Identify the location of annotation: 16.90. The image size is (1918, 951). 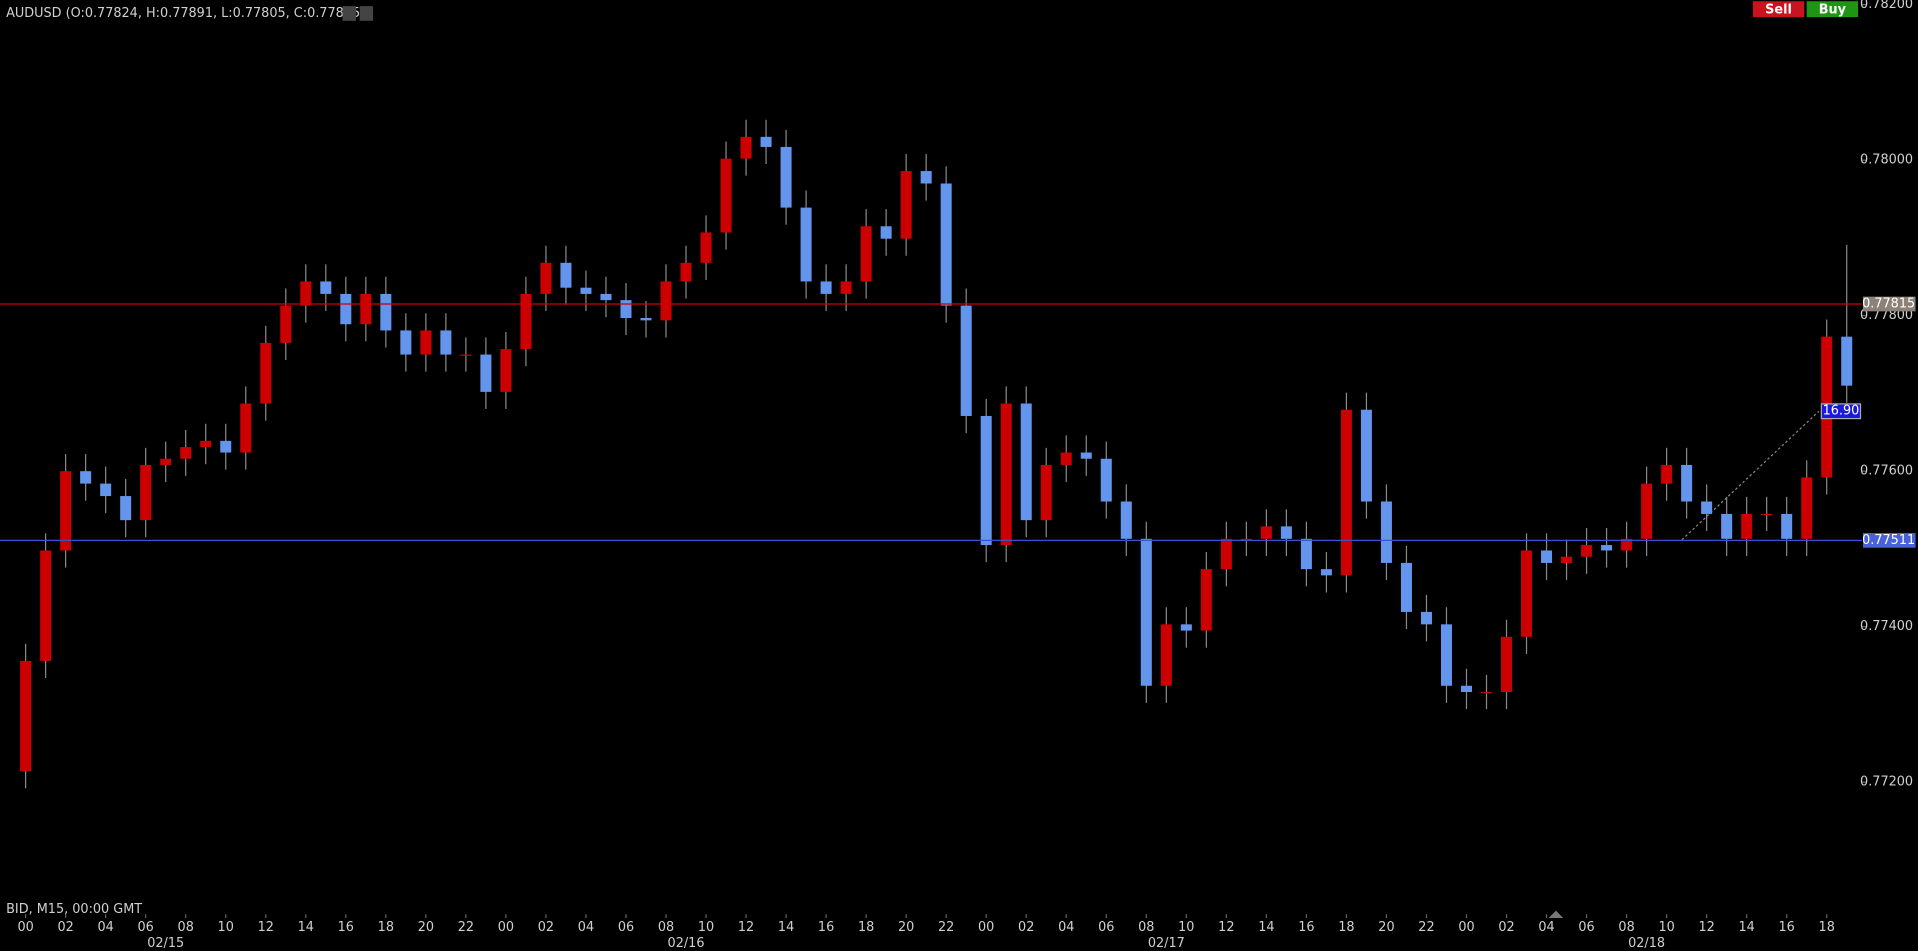
(1841, 411).